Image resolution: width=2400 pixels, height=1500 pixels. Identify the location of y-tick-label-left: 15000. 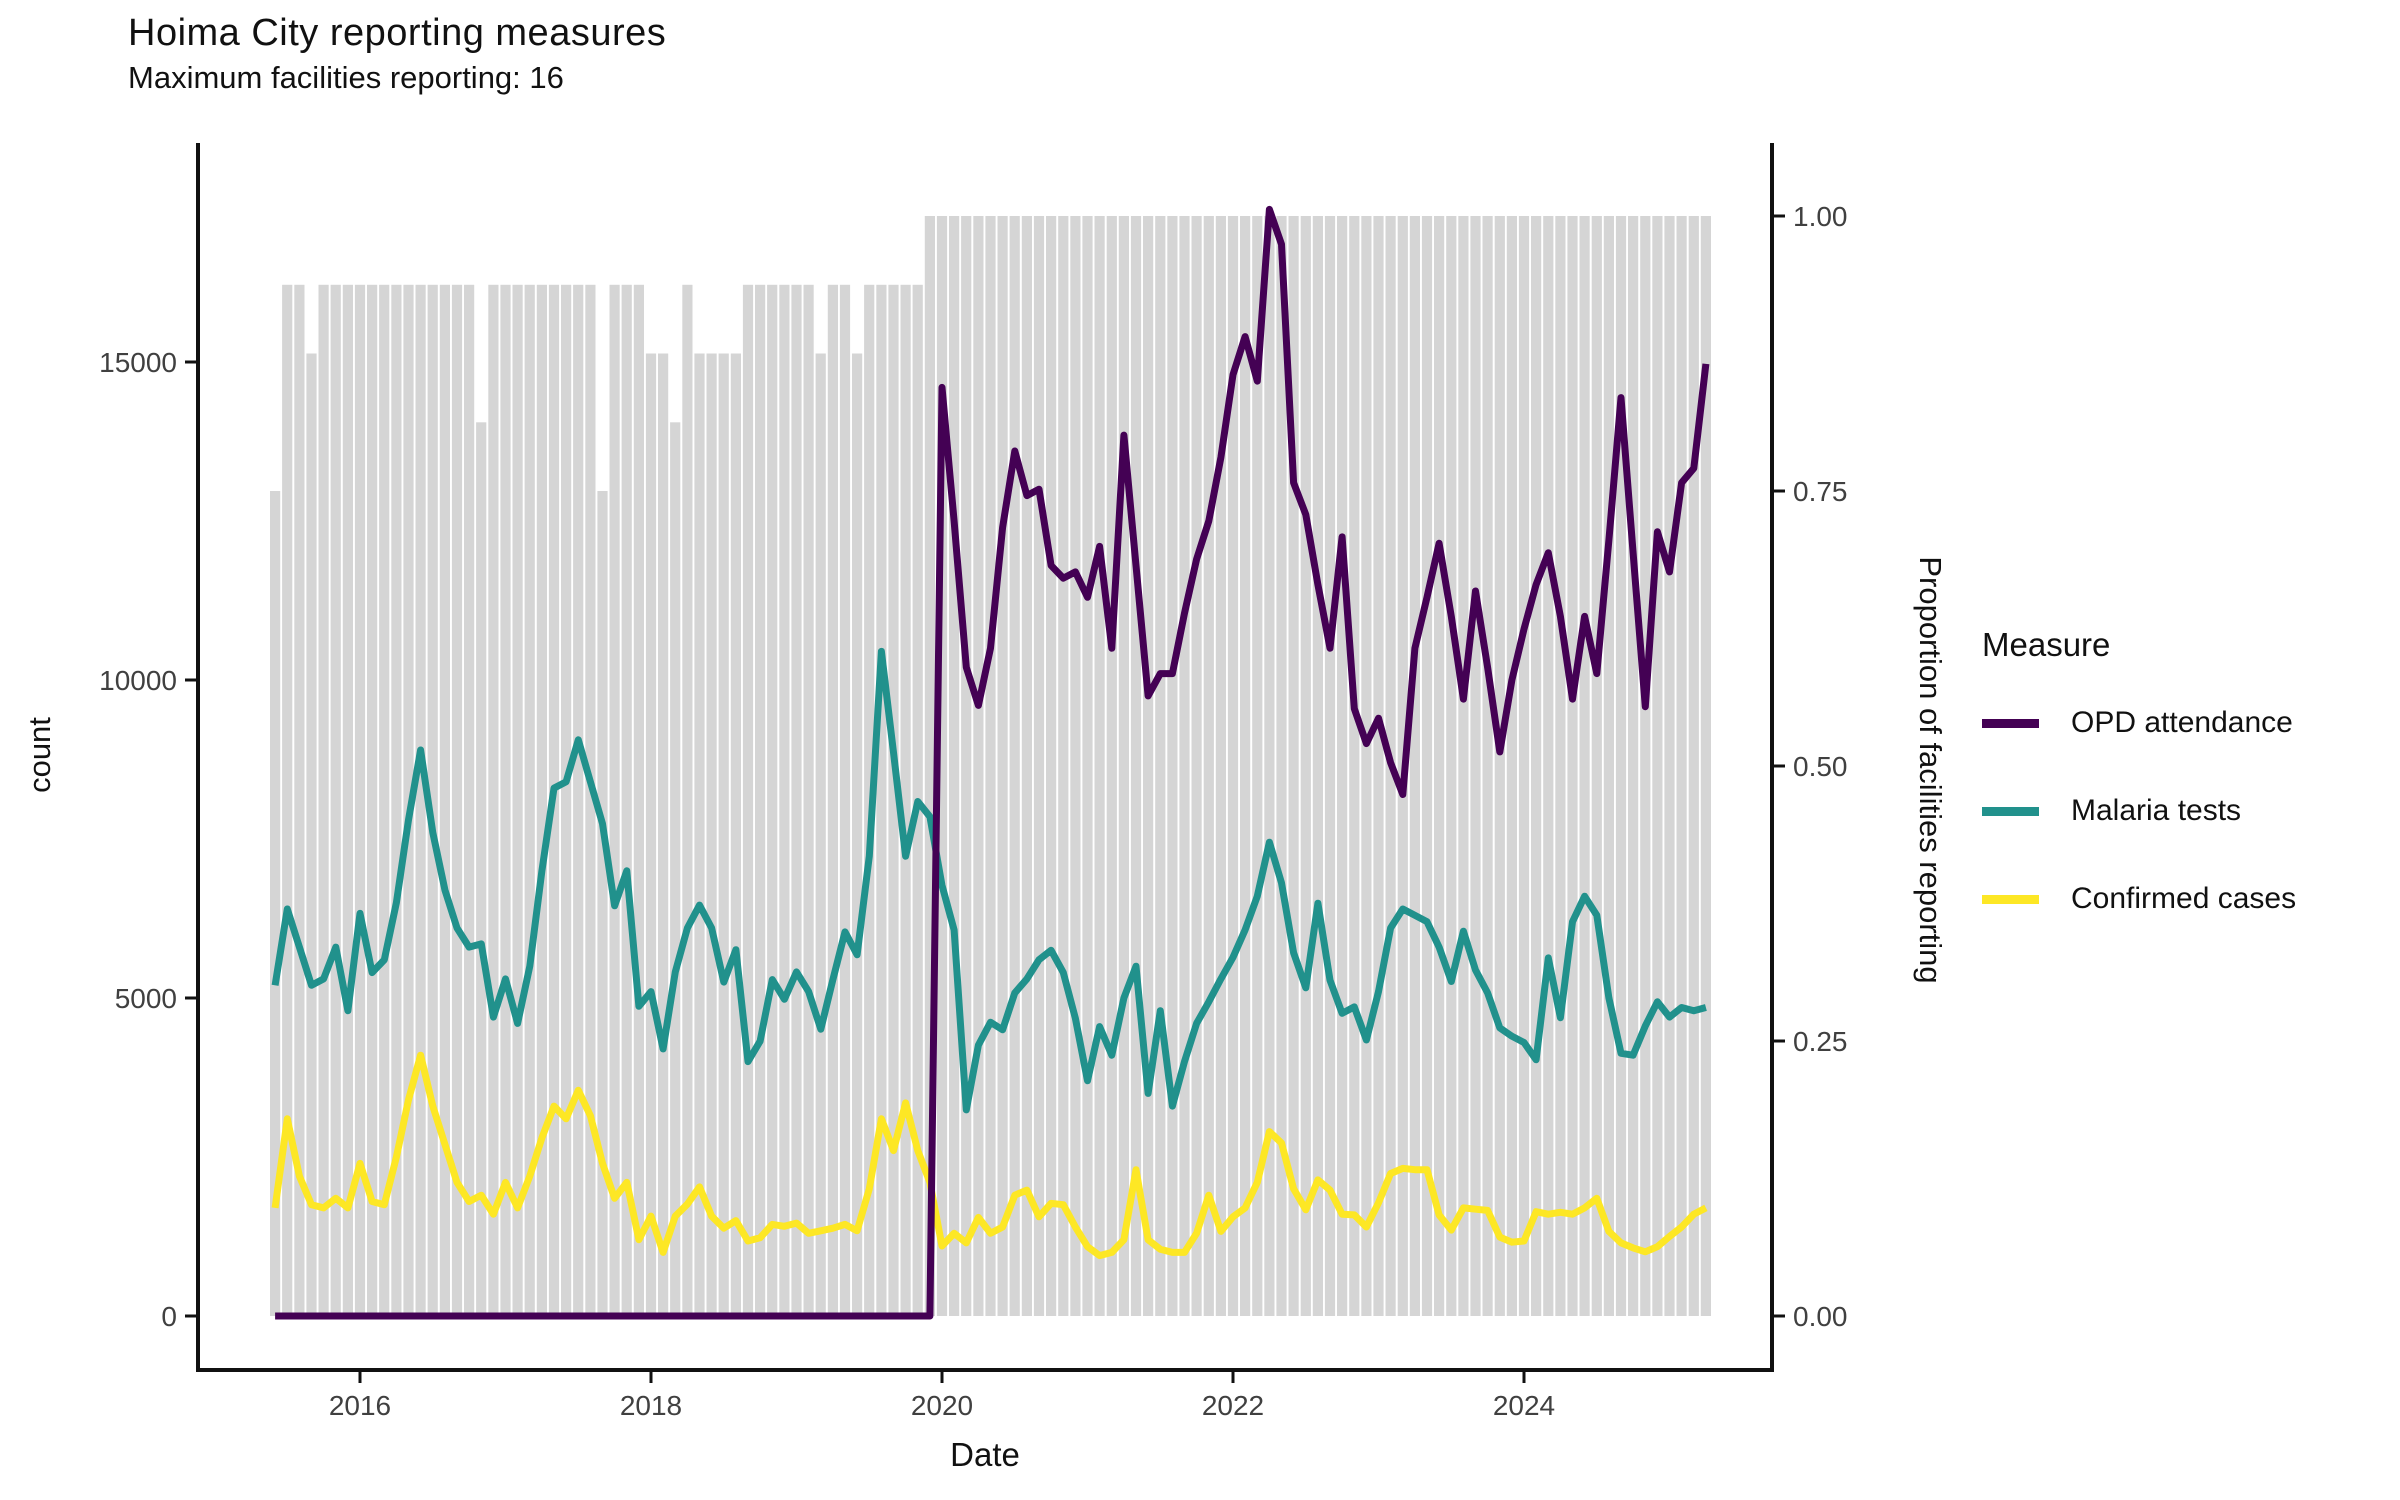
(138, 362).